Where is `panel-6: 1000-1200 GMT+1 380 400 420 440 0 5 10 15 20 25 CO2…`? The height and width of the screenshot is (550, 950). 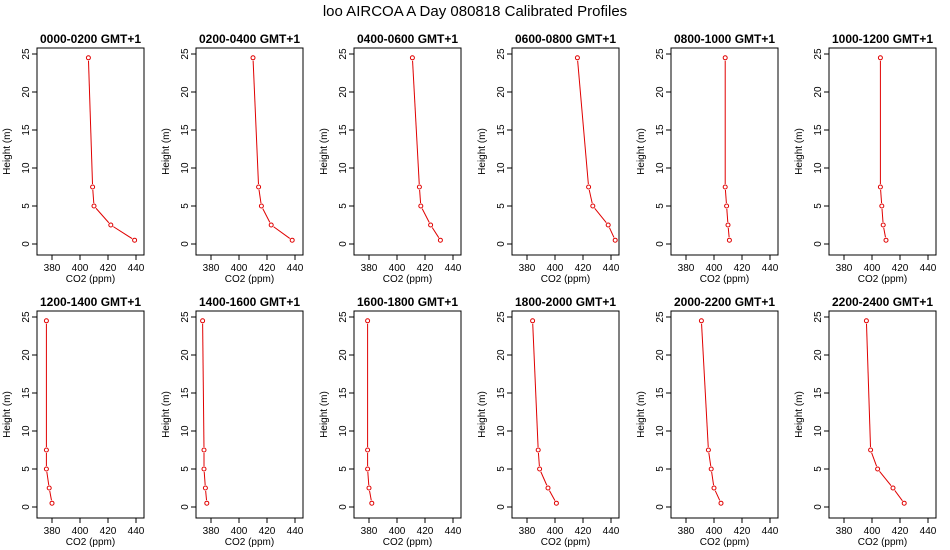
panel-6: 1000-1200 GMT+1 380 400 420 440 0 5 10 15 20 25 CO2… is located at coordinates (865, 158).